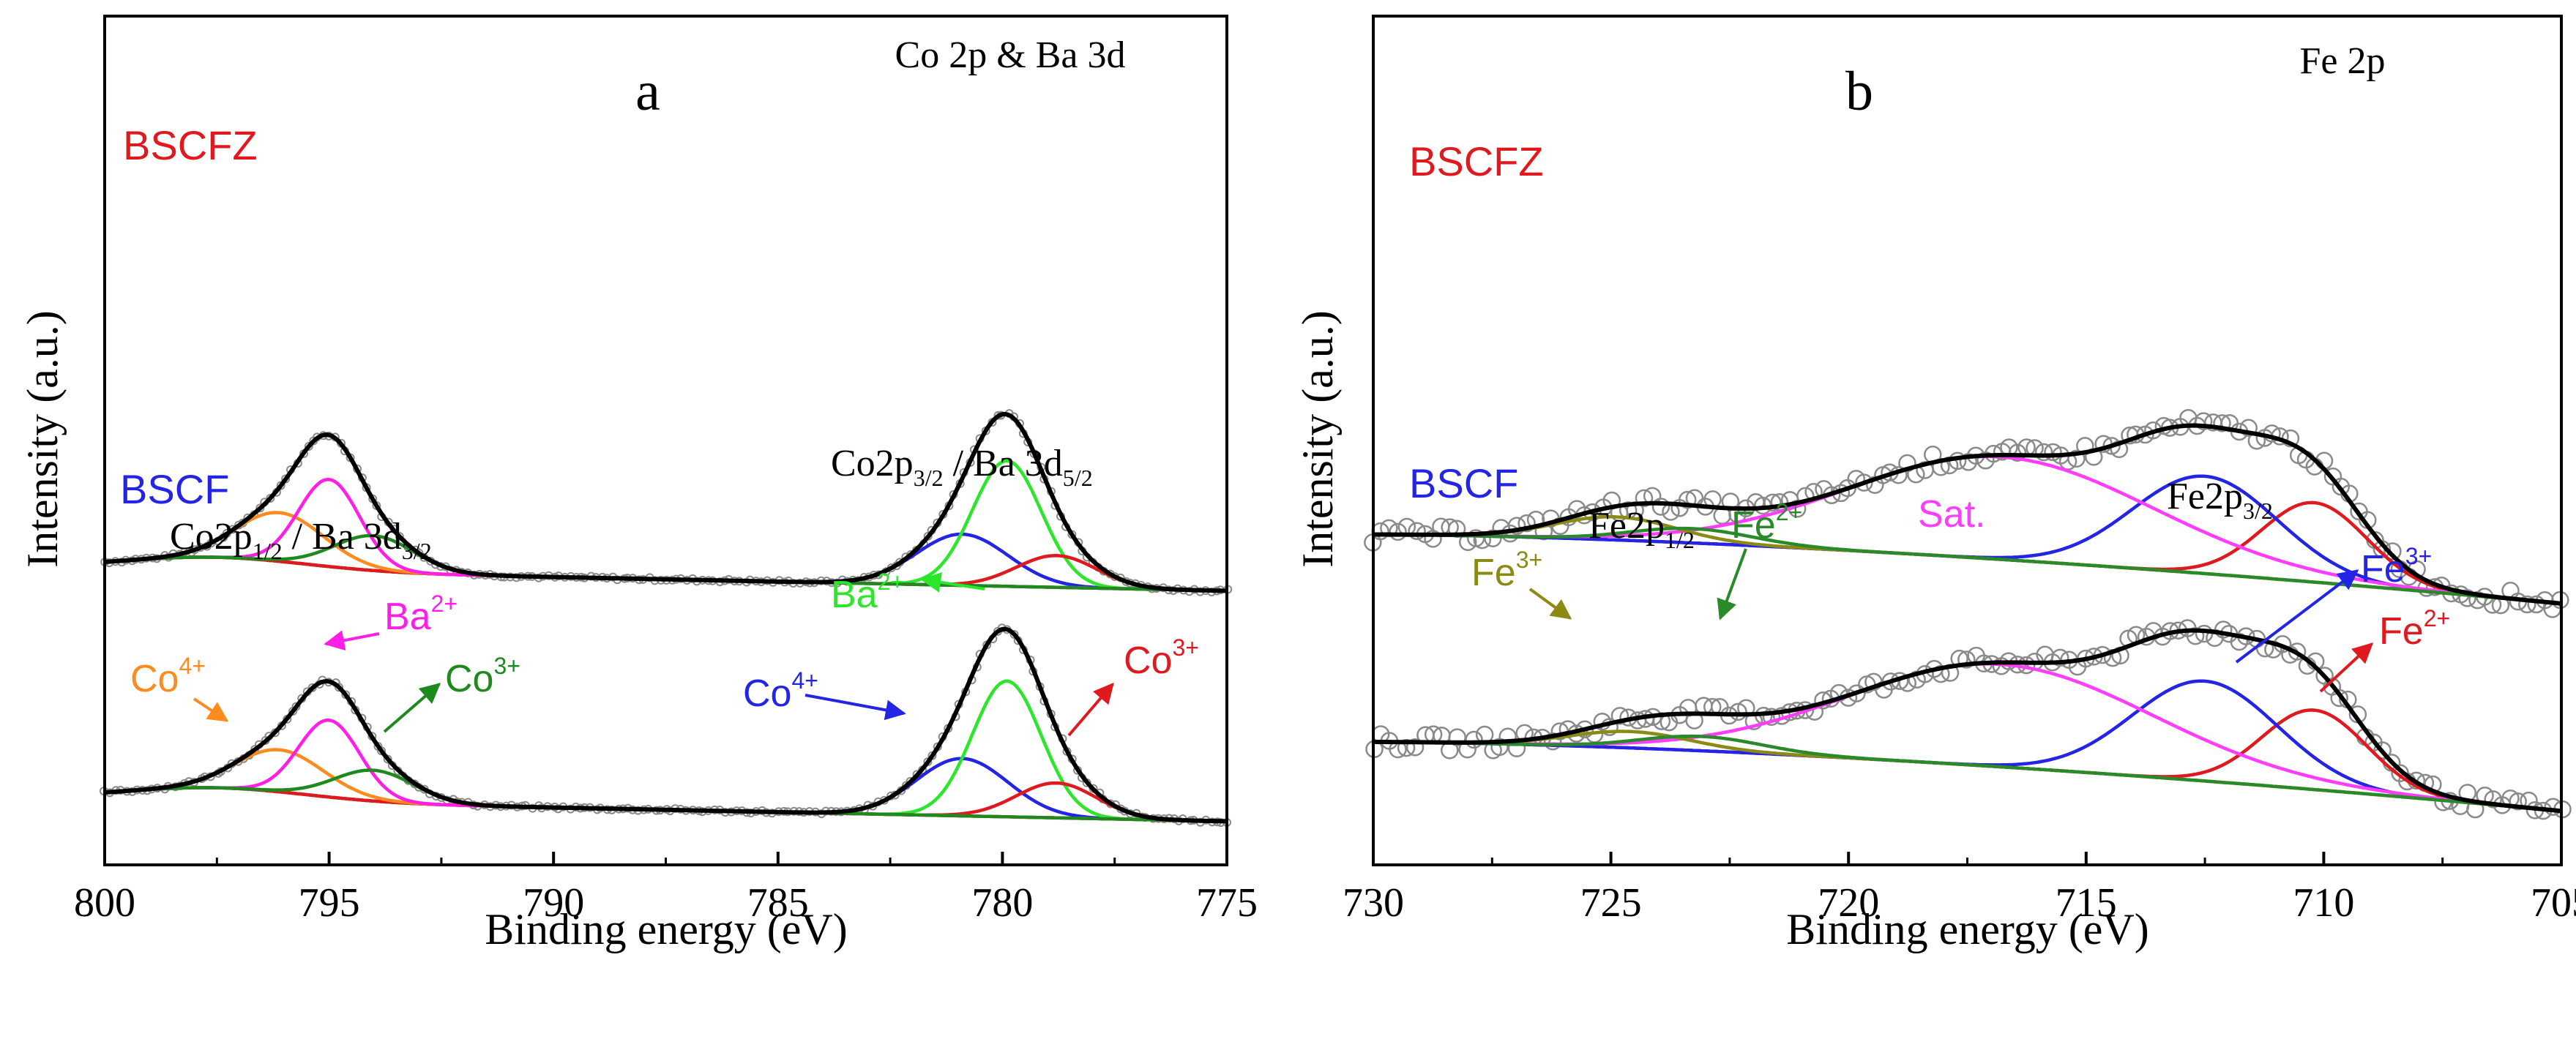 The height and width of the screenshot is (1050, 2576). I want to click on panel-a-y-axis-title: Intensity (a.u.), so click(42, 439).